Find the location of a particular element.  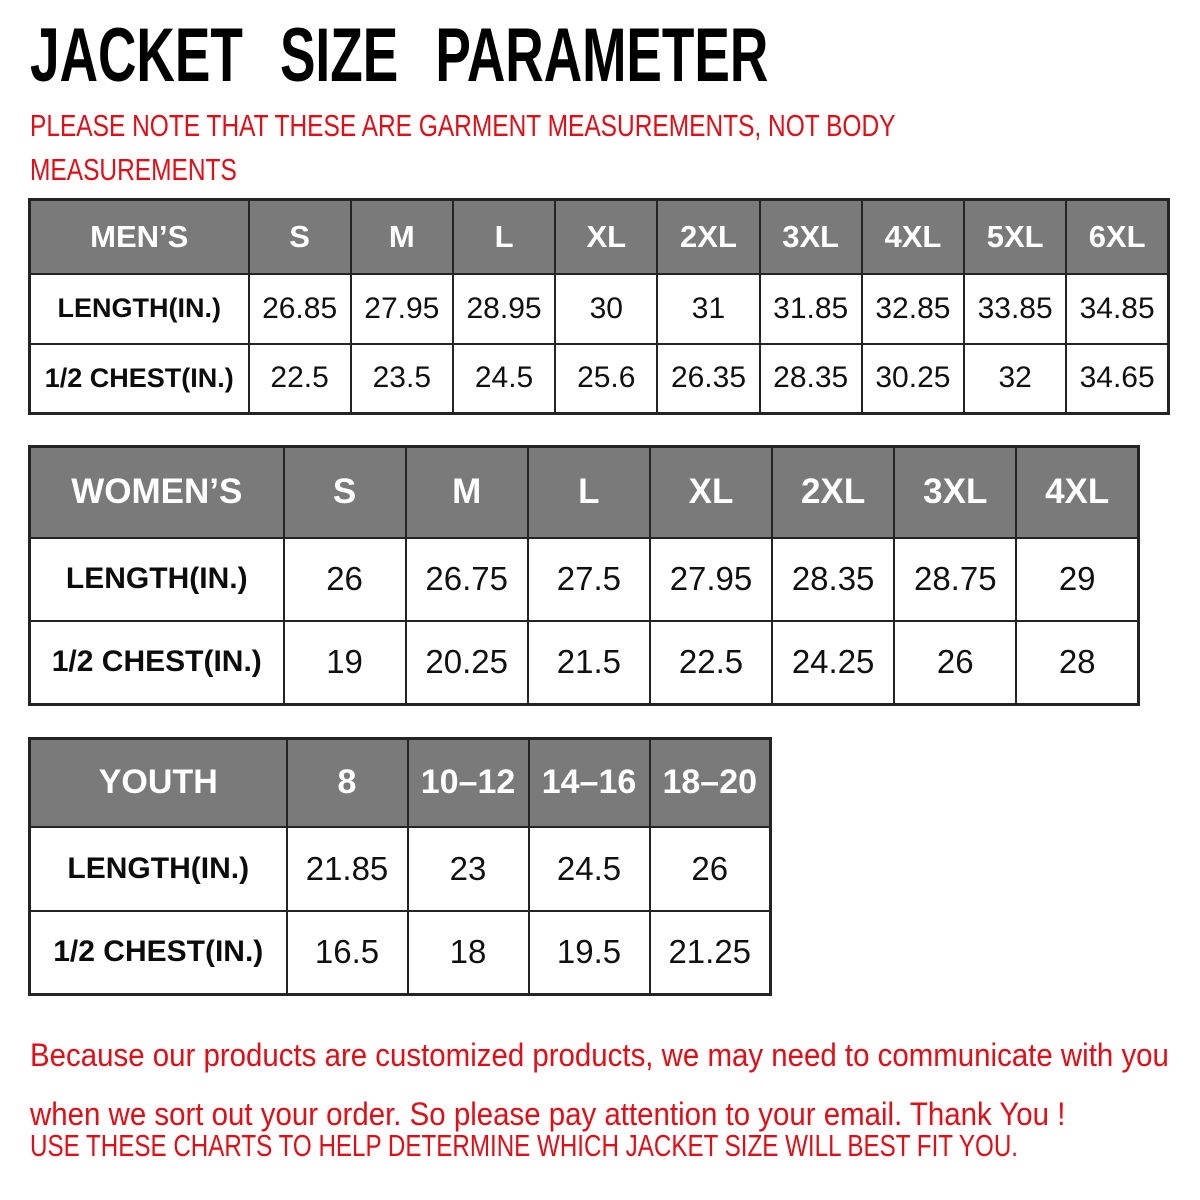

page-title: JACKET SIZE PARAMETER is located at coordinates (399, 55).